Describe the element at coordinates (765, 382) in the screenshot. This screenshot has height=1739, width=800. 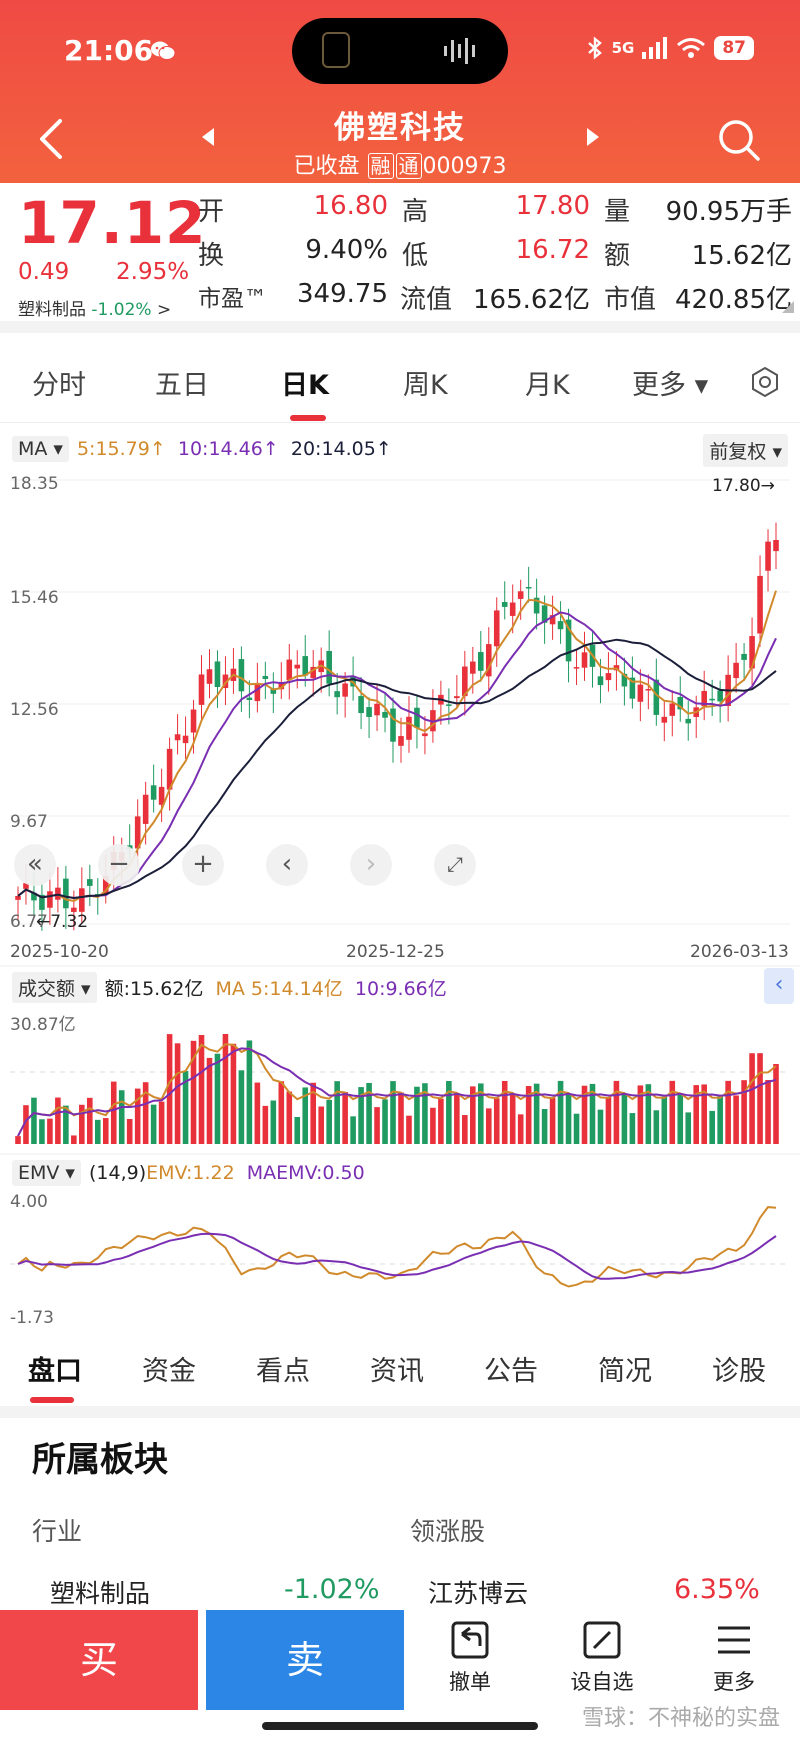
I see `settings-gear-icon` at that location.